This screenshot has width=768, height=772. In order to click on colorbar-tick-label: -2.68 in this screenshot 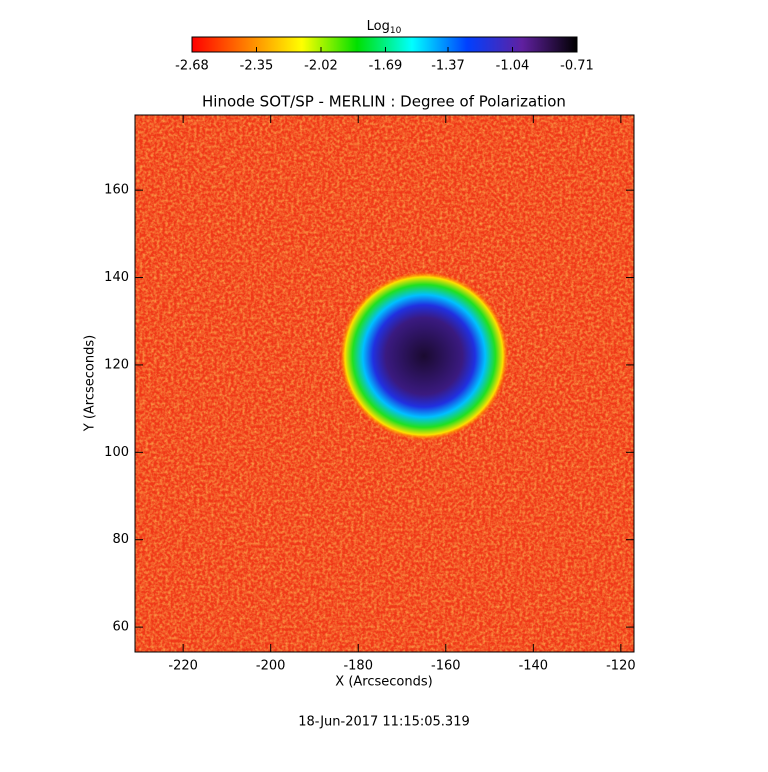, I will do `click(192, 66)`.